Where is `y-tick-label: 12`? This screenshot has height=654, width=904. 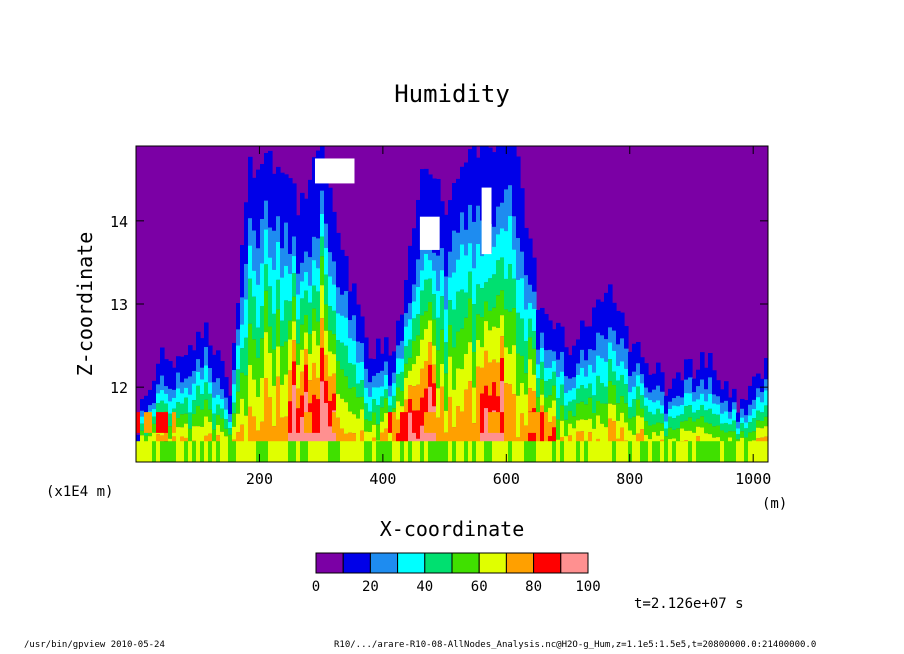
y-tick-label: 12 is located at coordinates (119, 388).